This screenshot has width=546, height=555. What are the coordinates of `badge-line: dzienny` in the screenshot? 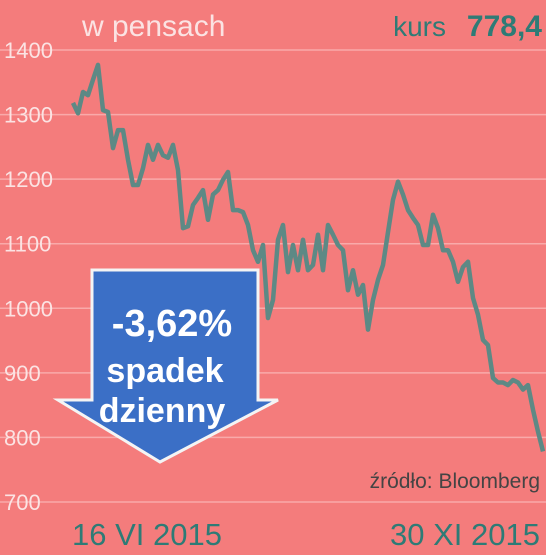 It's located at (162, 411).